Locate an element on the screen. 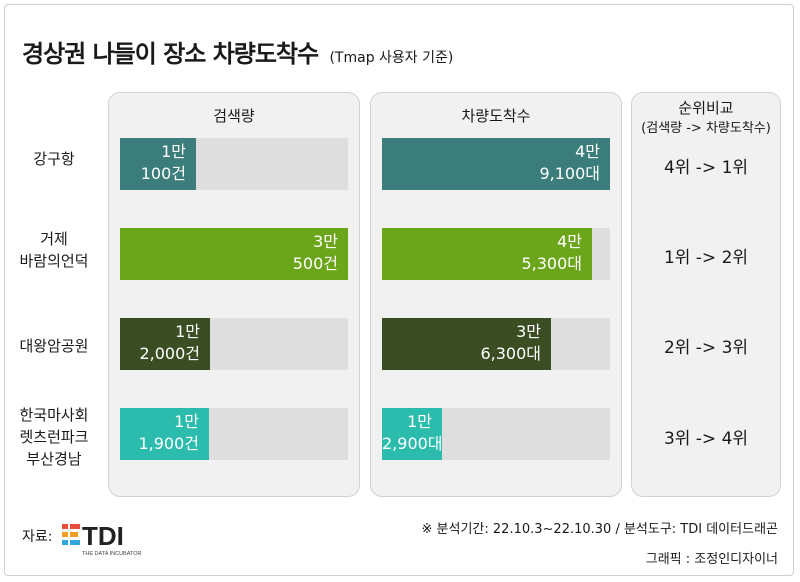 This screenshot has height=582, width=800. search-bar-0: 1만 100건 is located at coordinates (158, 164).